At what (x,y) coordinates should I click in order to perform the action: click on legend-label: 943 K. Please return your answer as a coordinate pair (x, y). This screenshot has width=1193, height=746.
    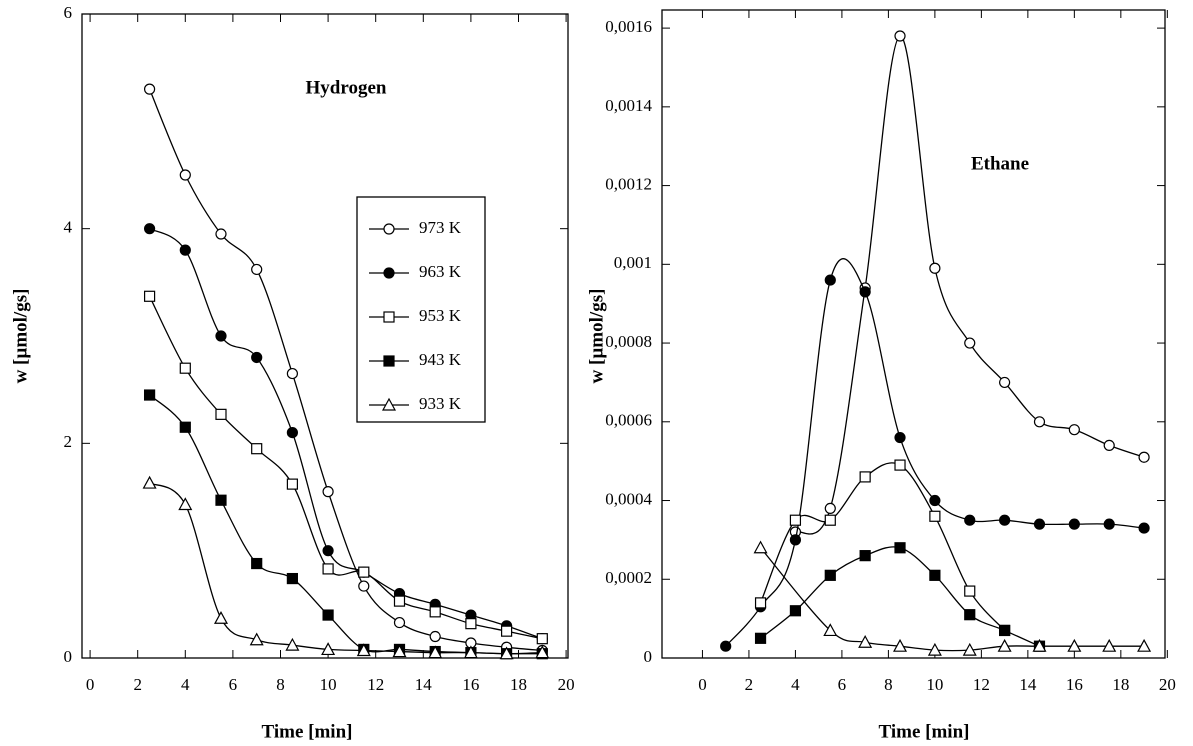
    Looking at the image, I should click on (440, 359).